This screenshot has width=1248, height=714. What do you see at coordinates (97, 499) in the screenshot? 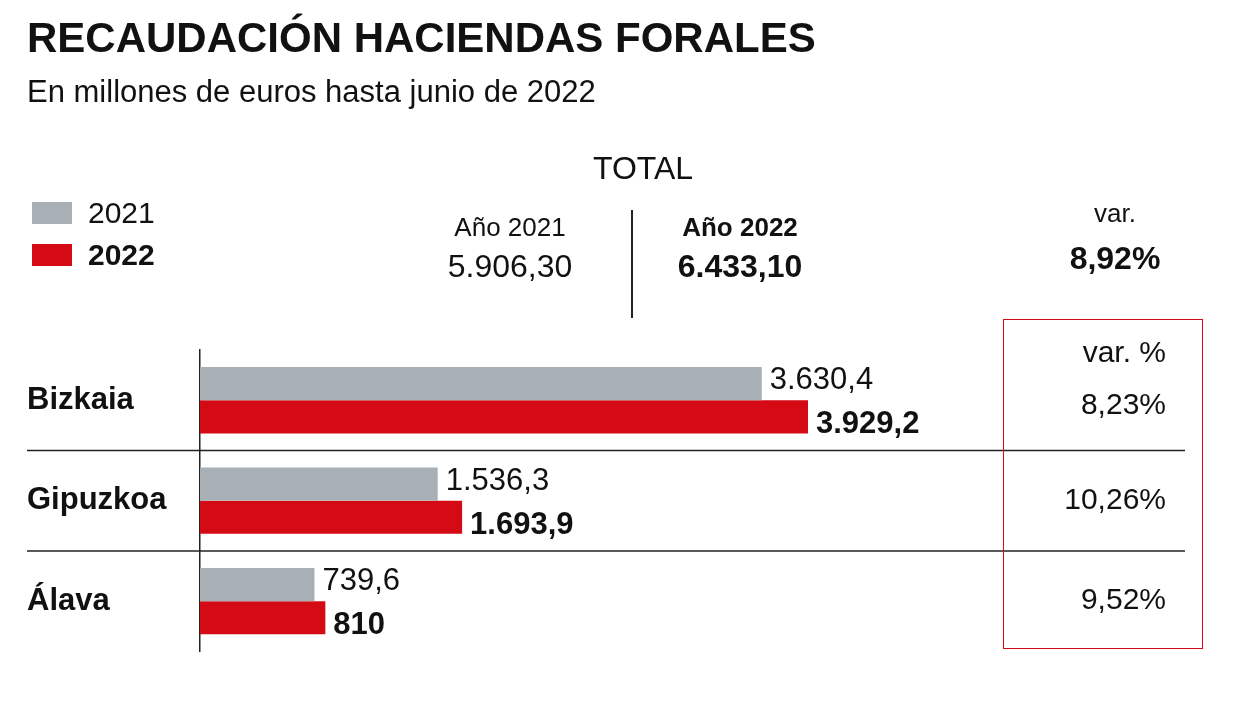
I see `y-tick-label: Gipuzkoa` at bounding box center [97, 499].